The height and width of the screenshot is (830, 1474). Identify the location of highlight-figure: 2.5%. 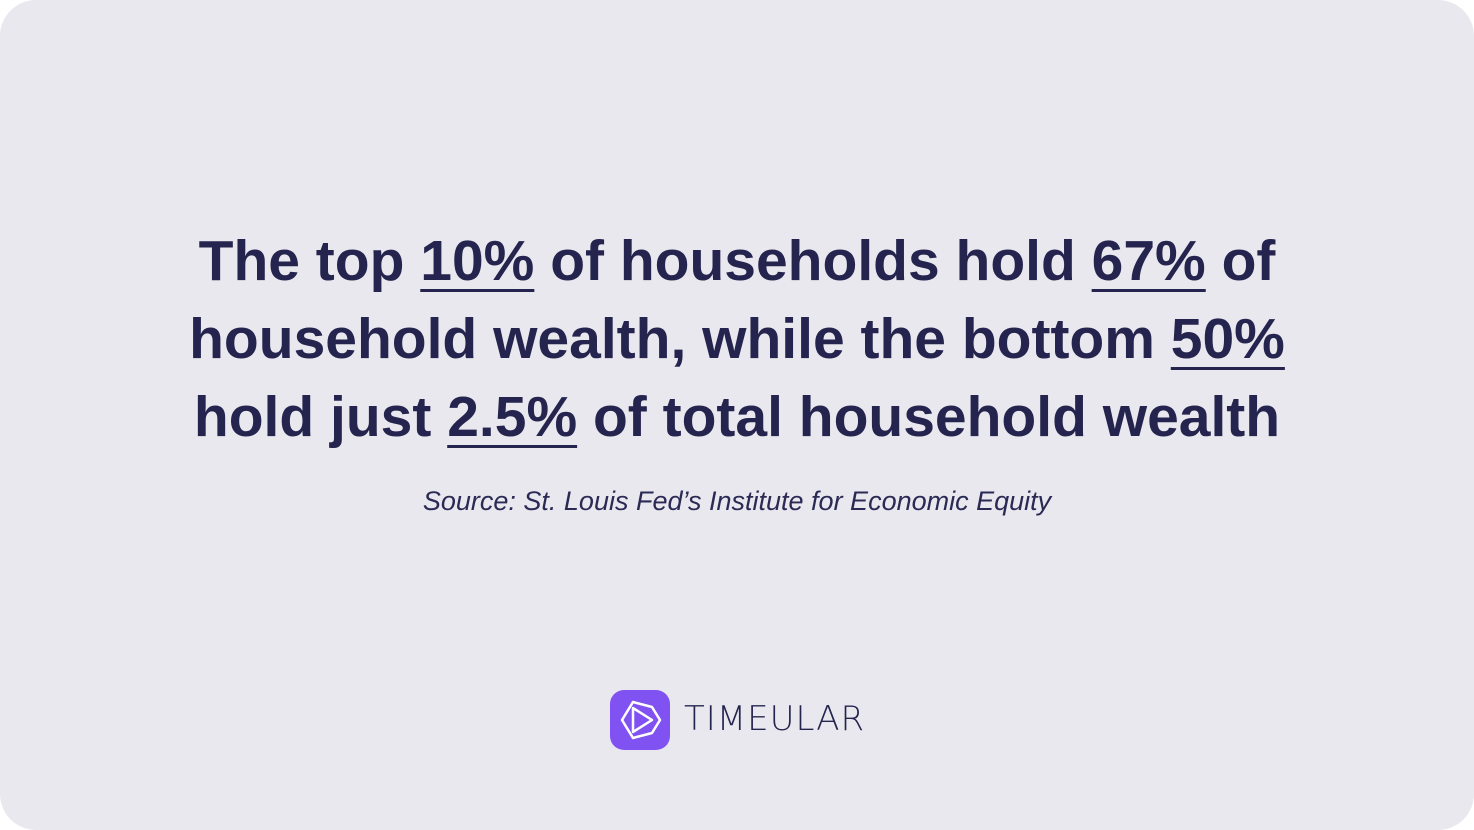
(512, 417).